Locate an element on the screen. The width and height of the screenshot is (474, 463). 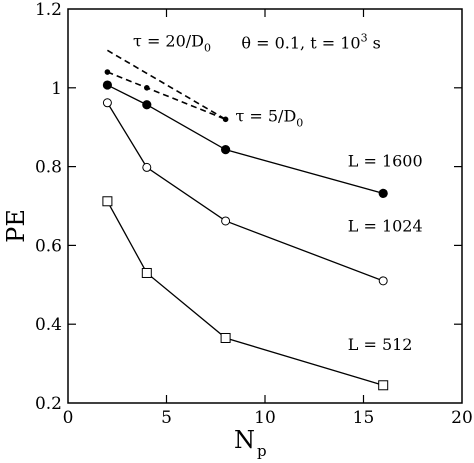
y-tick-label: 1.2 is located at coordinates (48, 10).